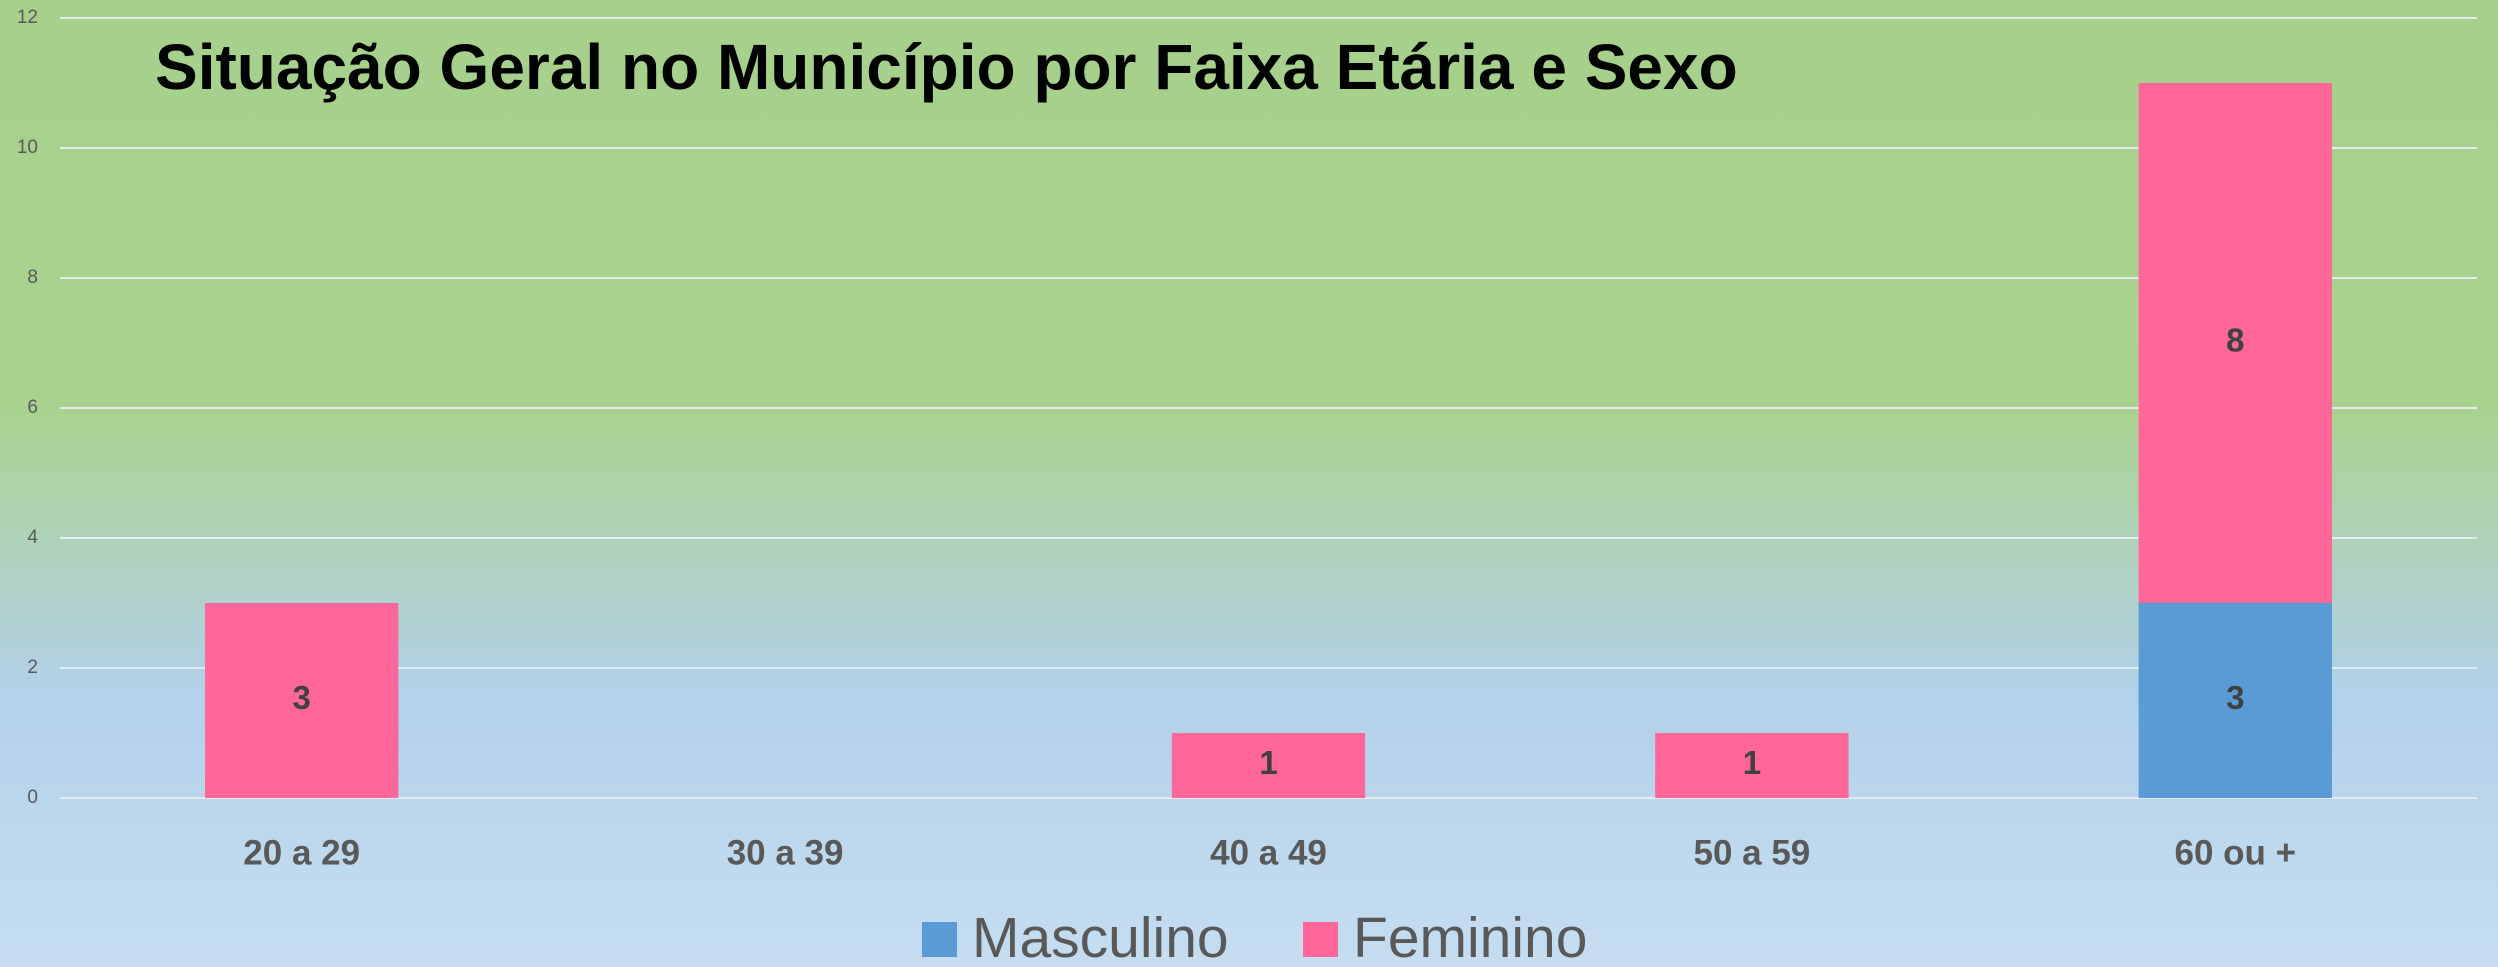 The image size is (2498, 967). Describe the element at coordinates (27, 17) in the screenshot. I see `y-tick-label: 12` at that location.